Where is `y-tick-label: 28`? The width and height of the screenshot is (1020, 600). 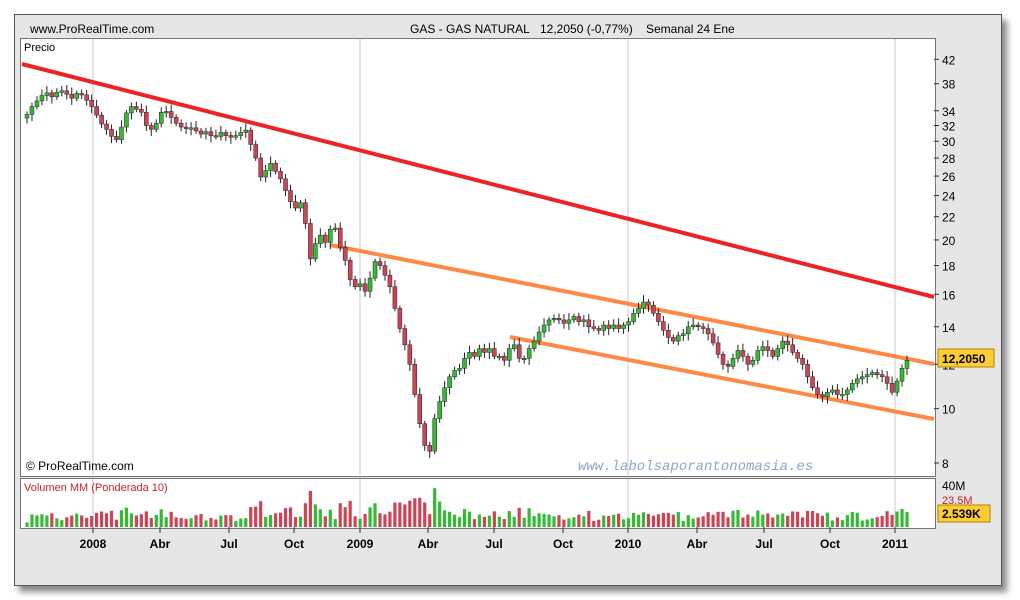 y-tick-label: 28 is located at coordinates (949, 159).